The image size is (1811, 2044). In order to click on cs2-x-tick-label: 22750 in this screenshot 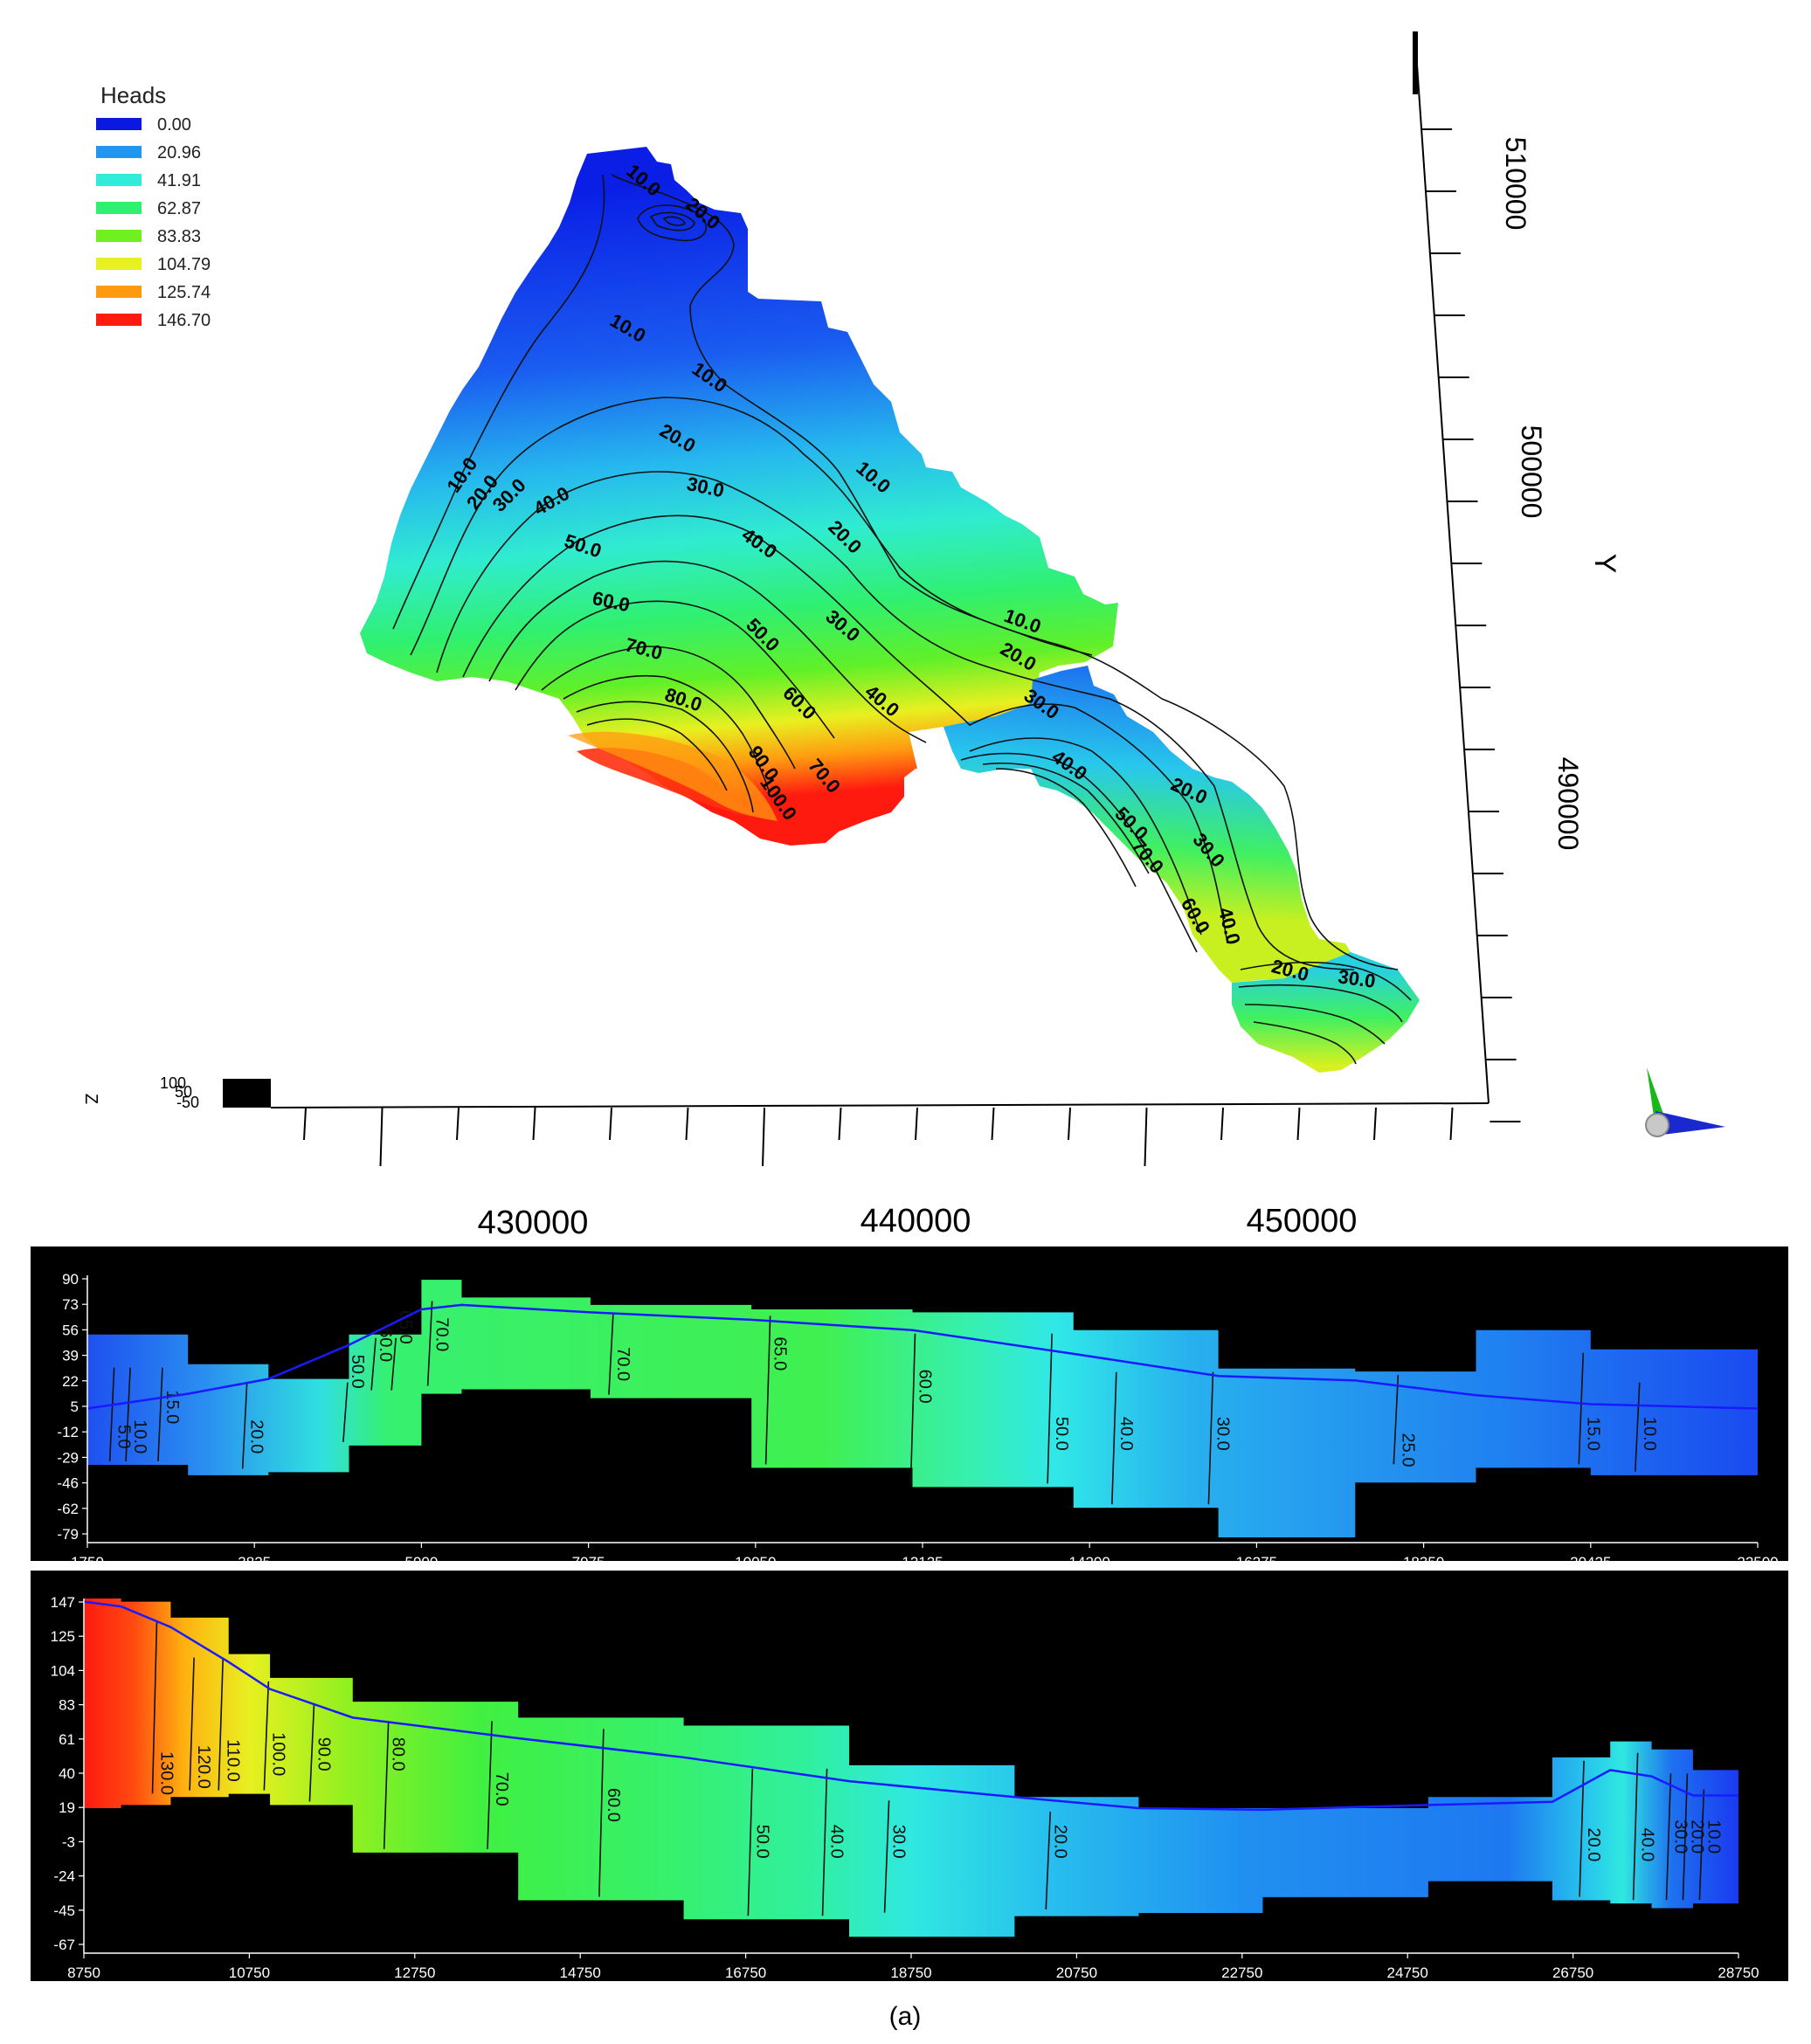, I will do `click(1241, 1973)`.